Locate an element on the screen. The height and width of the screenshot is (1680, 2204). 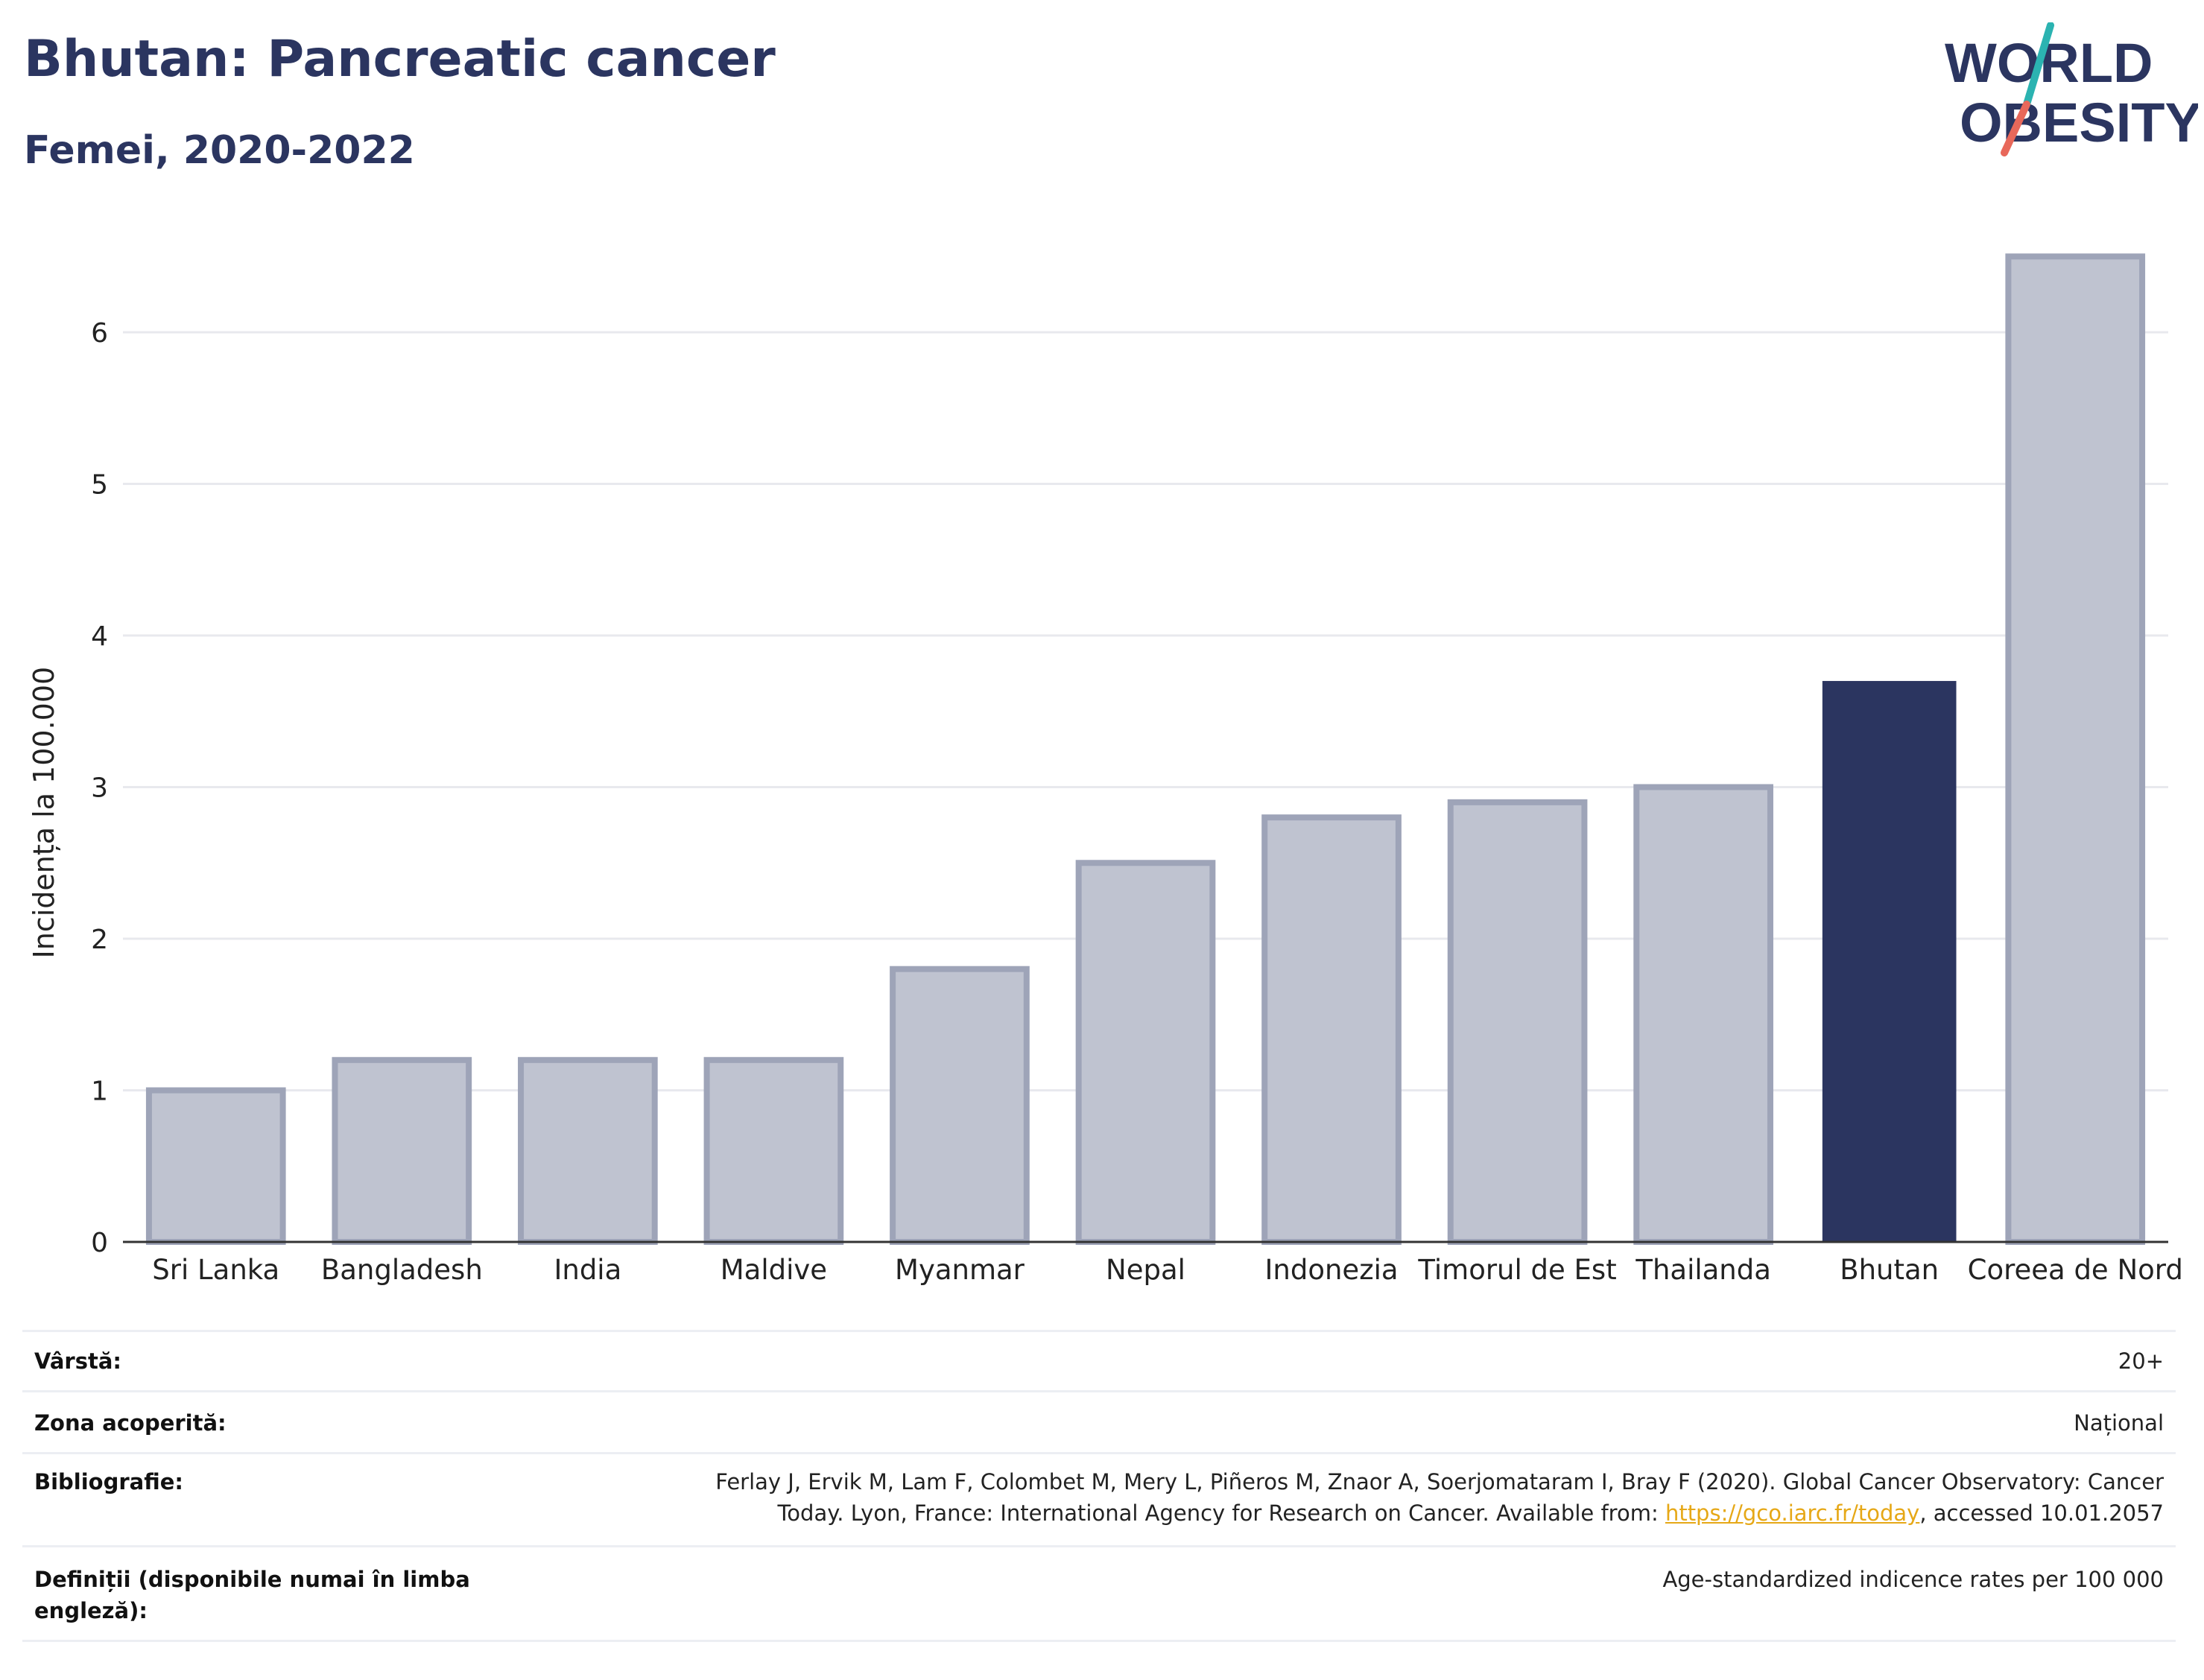
bibliography-label: Bibliografie: is located at coordinates (108, 1481).